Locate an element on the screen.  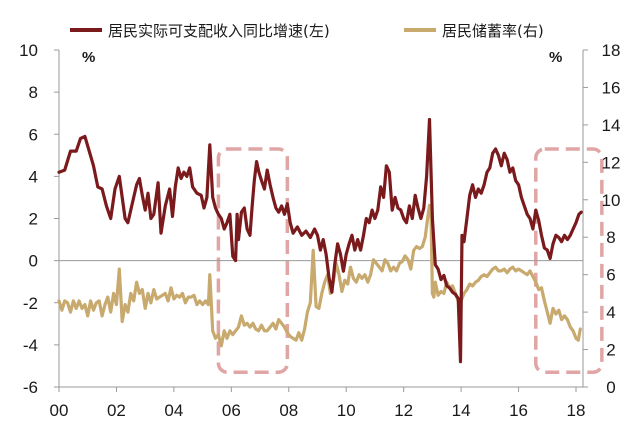
x-tick-label: 06 is located at coordinates (231, 410).